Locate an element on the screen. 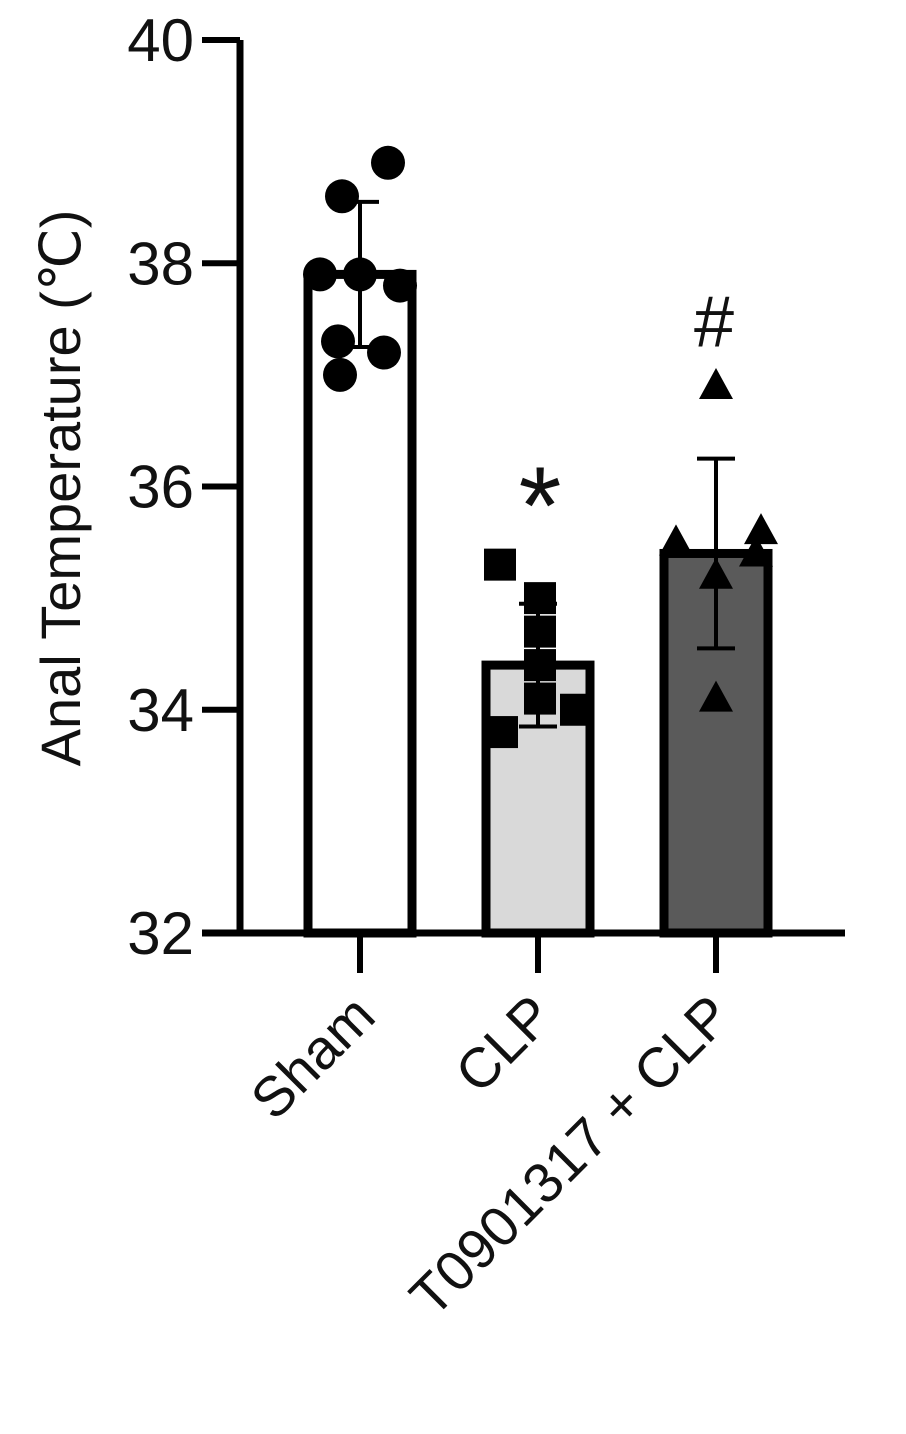 This screenshot has width=906, height=1434. y-tick-label-38: 38 is located at coordinates (160, 263).